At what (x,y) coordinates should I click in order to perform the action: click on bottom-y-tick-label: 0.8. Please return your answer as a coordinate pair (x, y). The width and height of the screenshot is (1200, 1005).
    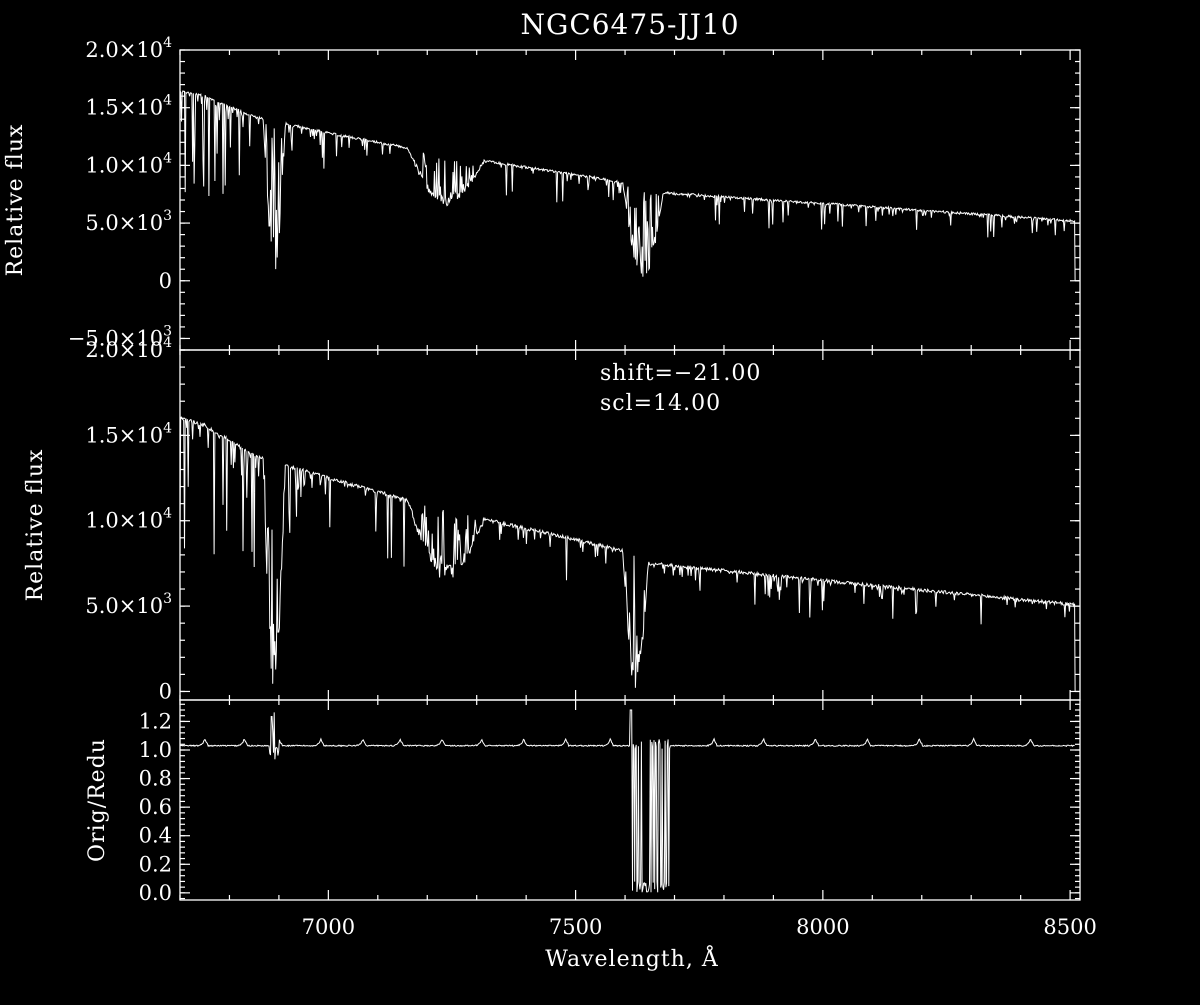
    Looking at the image, I should click on (155, 779).